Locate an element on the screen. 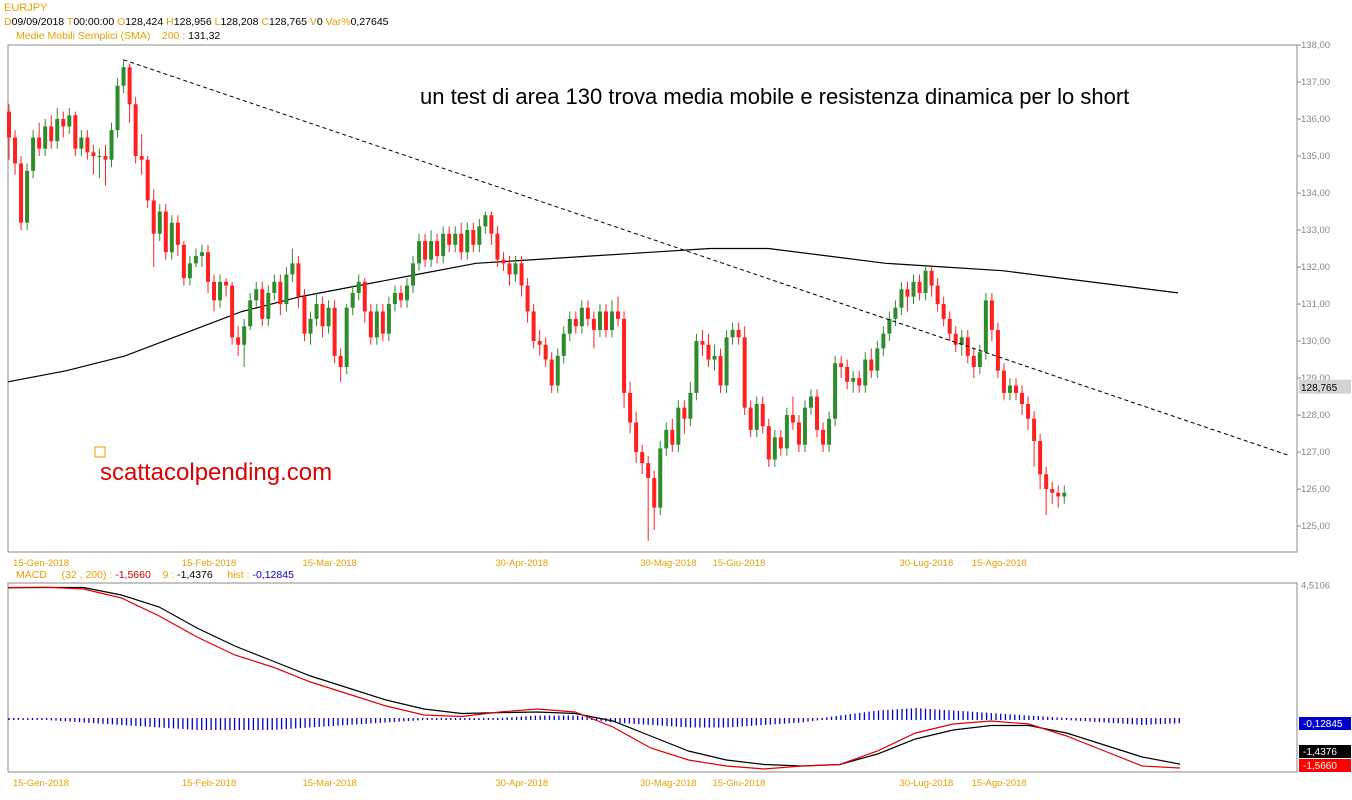  y-tick-label: 132,00 is located at coordinates (1315, 267).